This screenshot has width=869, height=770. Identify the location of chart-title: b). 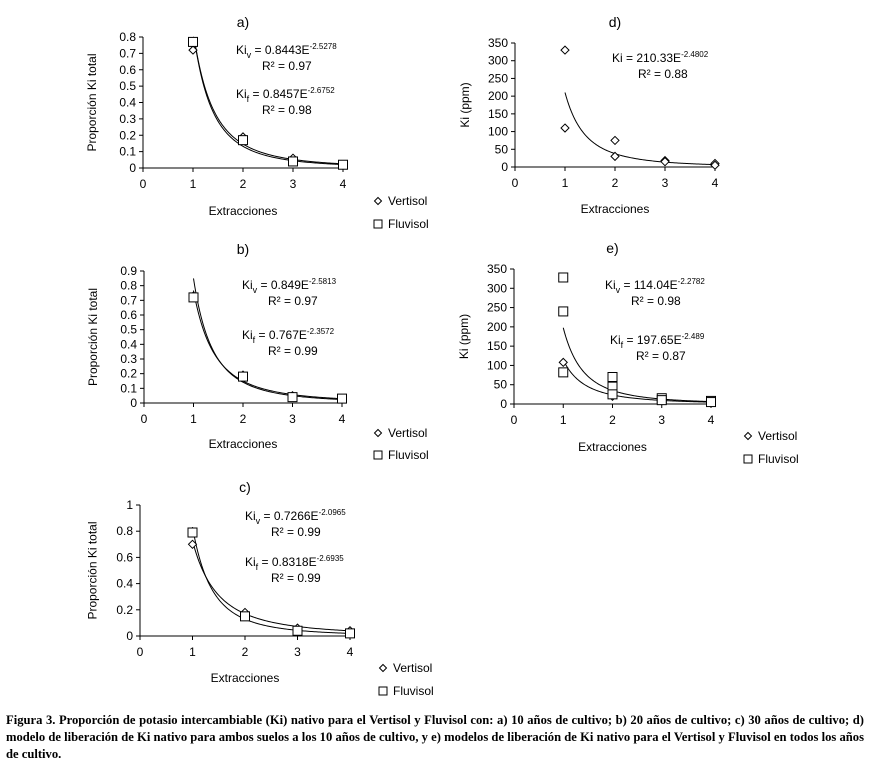
(243, 249).